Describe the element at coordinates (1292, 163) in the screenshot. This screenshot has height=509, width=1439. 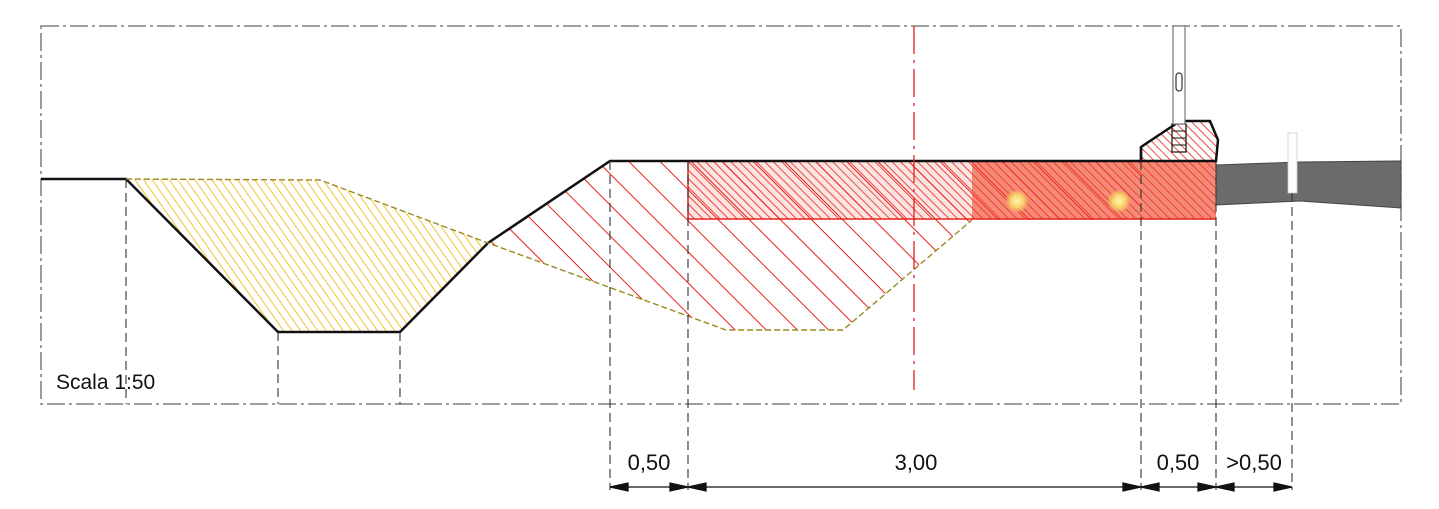
I see `delineator-post` at that location.